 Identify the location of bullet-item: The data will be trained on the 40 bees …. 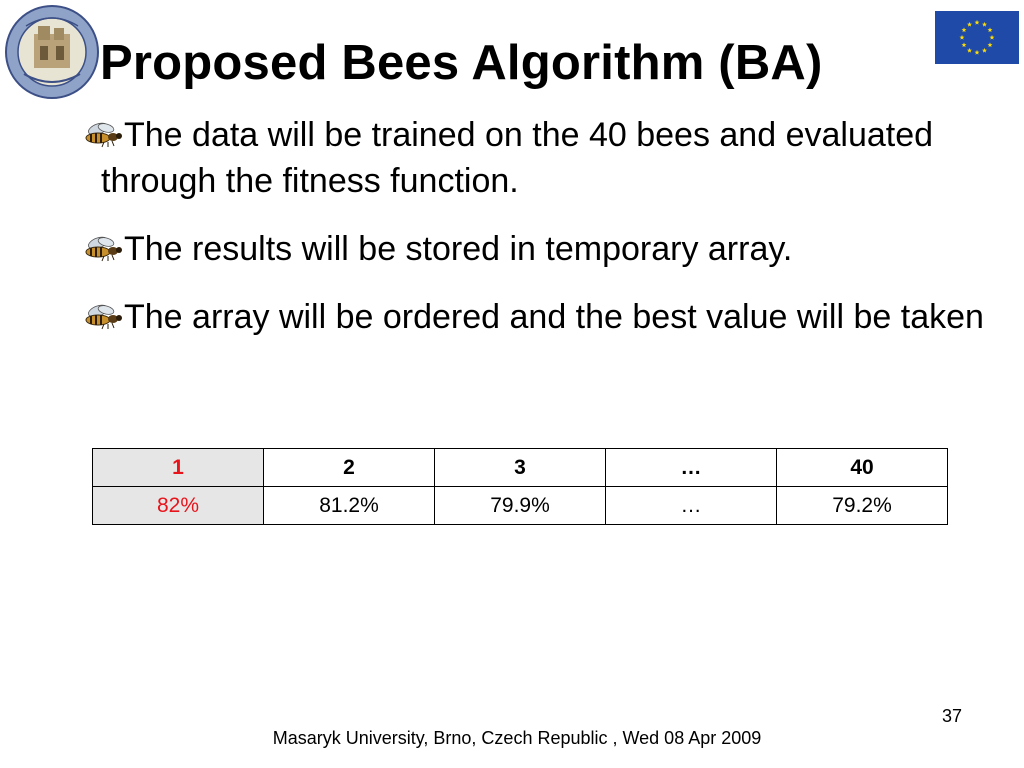
(534, 158).